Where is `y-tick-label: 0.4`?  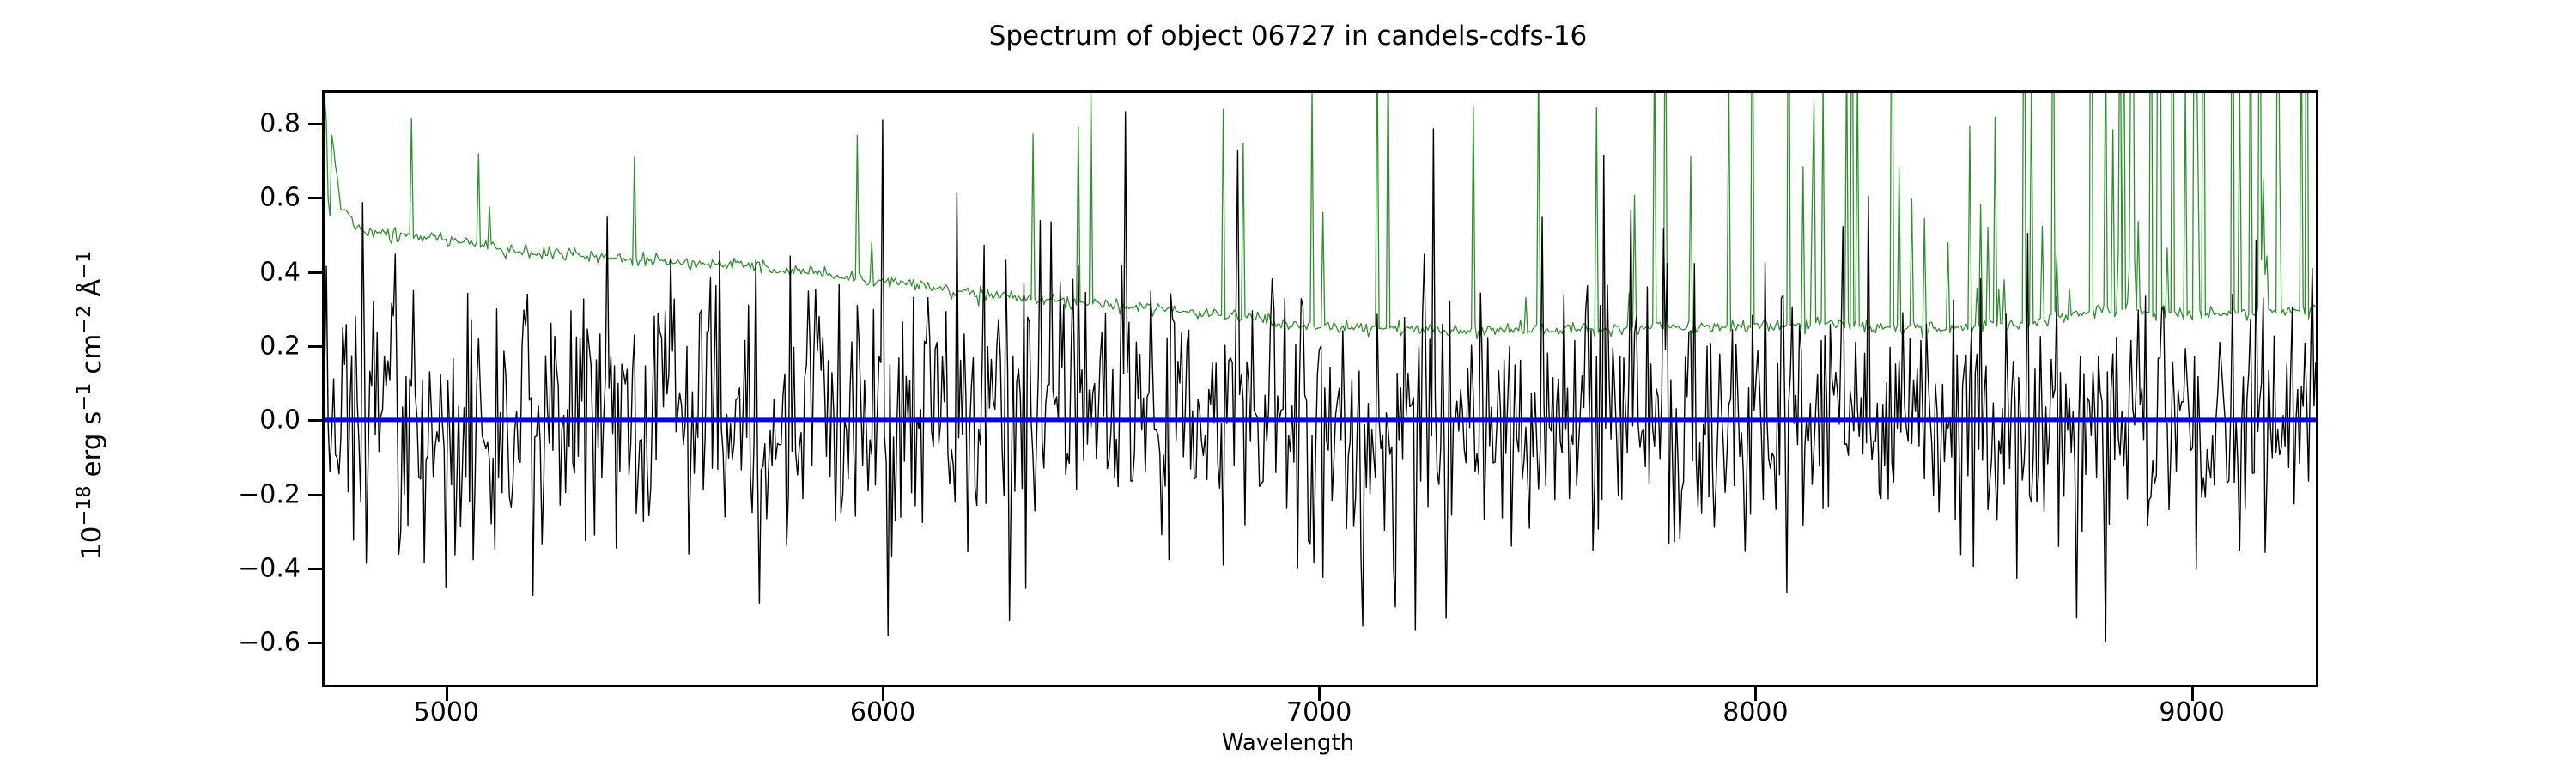
y-tick-label: 0.4 is located at coordinates (280, 272).